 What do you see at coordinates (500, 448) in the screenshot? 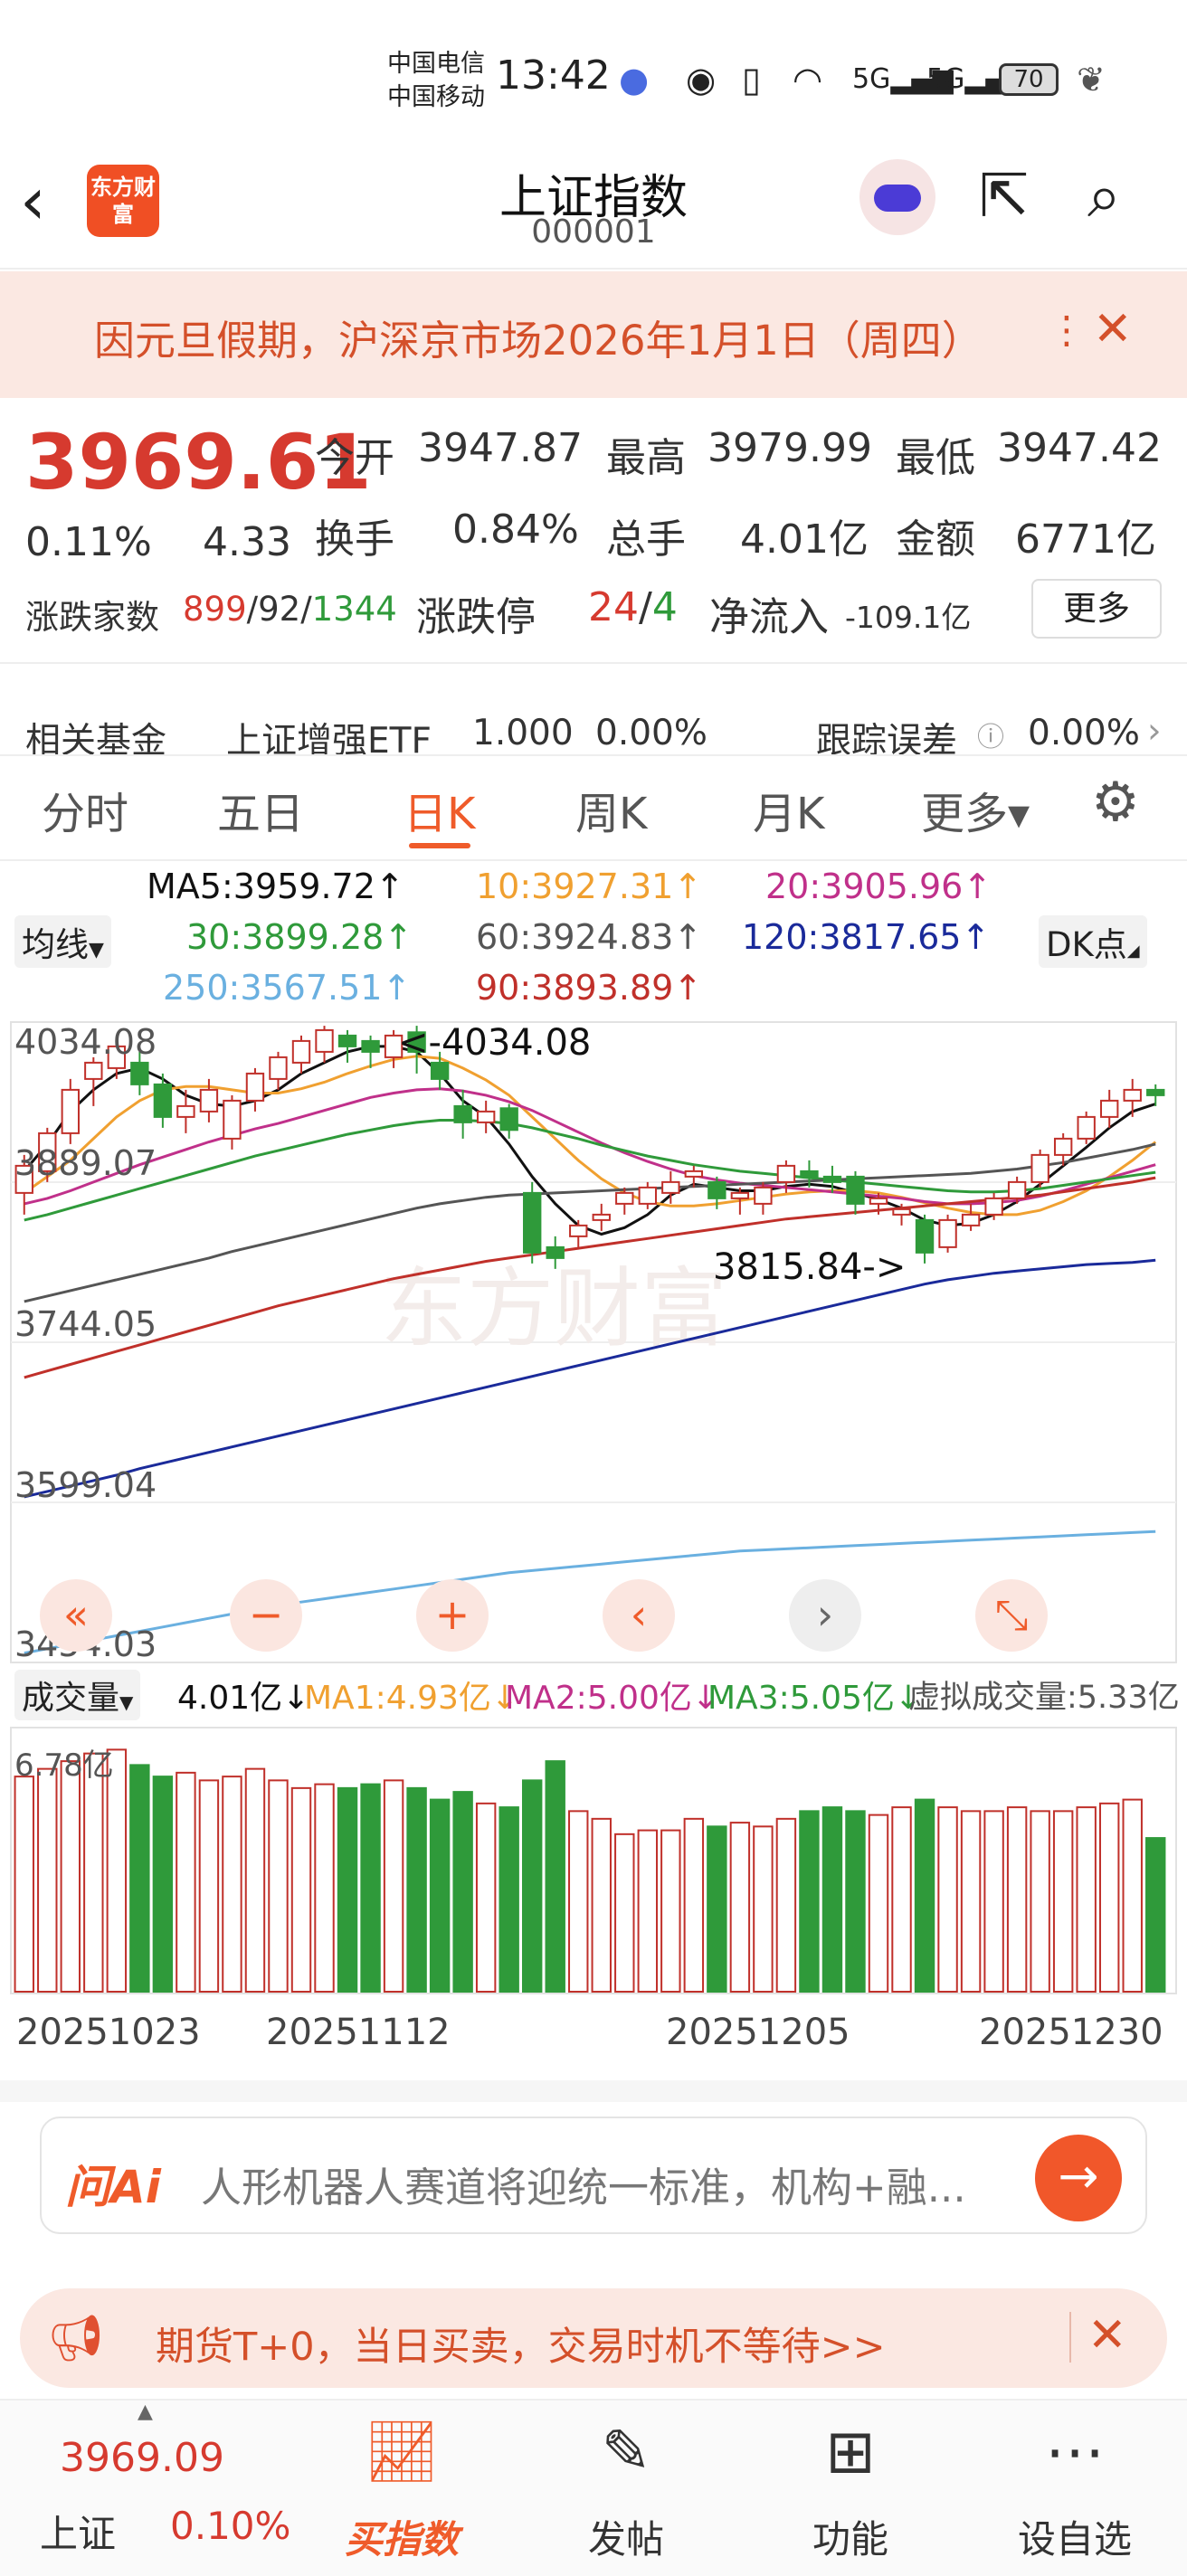
I see `open-value: 3947.87` at bounding box center [500, 448].